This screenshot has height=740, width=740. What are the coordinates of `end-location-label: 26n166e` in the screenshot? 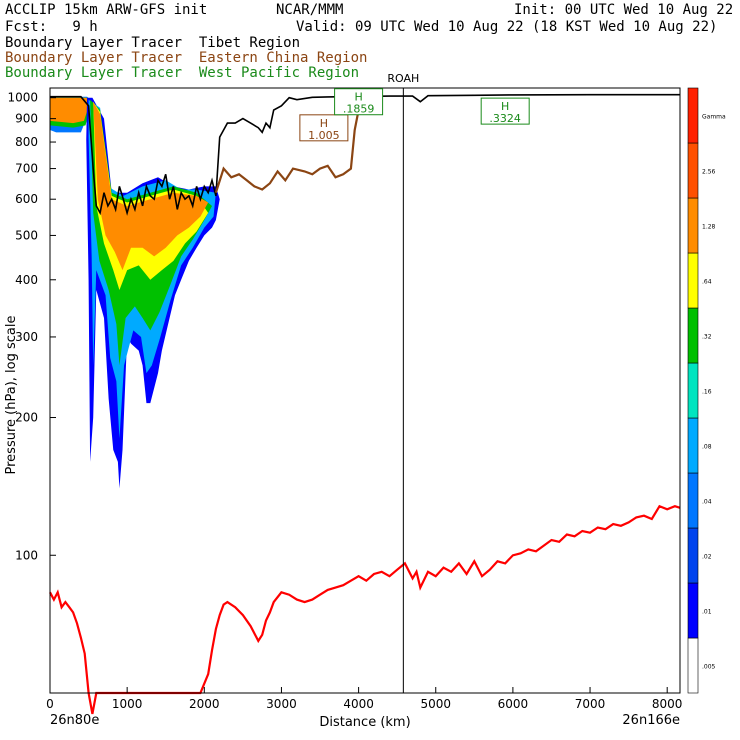 It's located at (651, 720).